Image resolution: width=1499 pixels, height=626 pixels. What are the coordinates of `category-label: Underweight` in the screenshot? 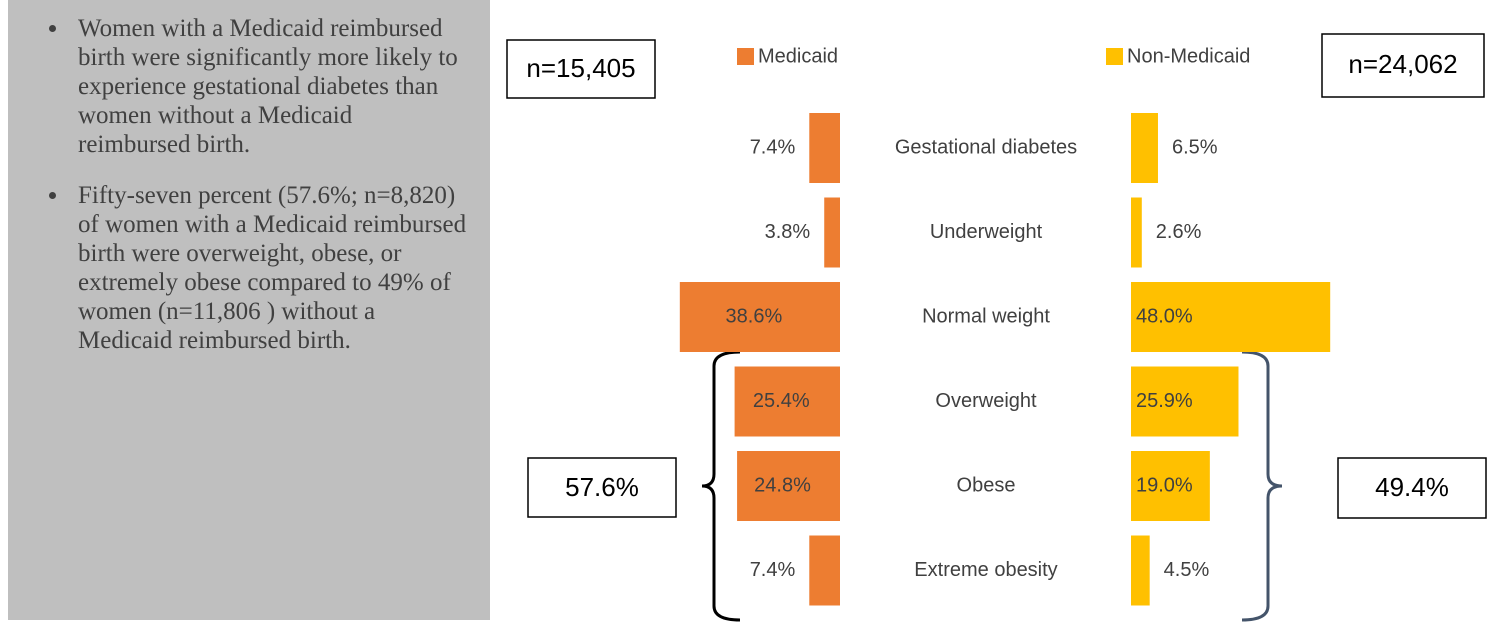 It's located at (986, 232).